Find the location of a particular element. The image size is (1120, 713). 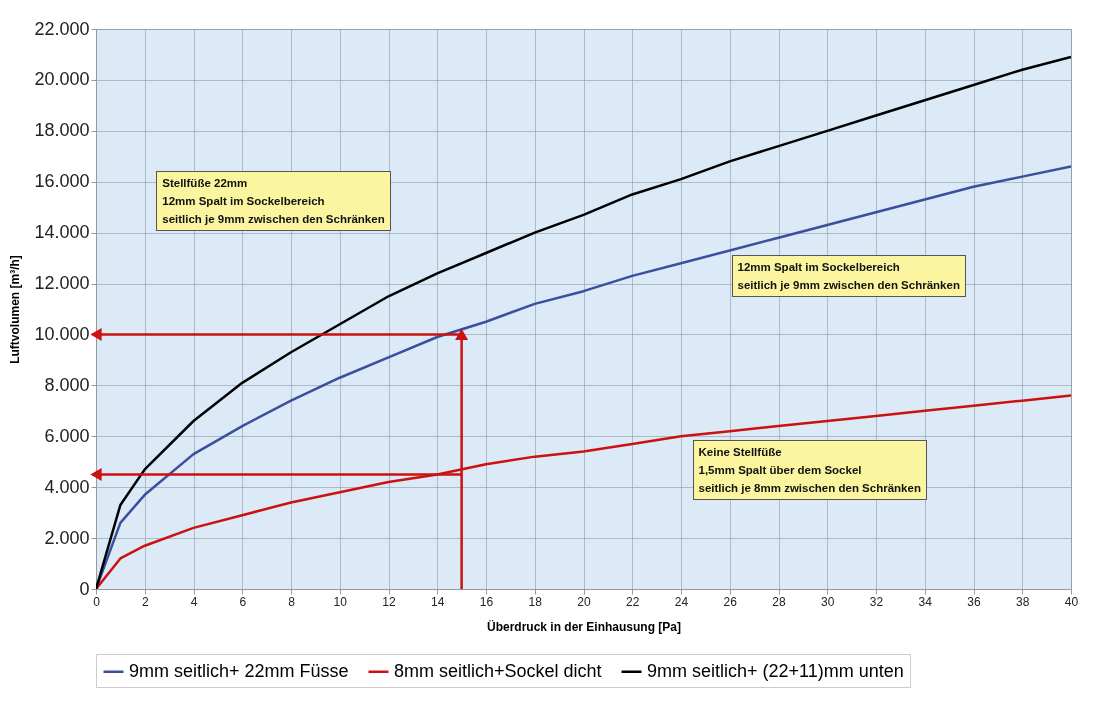

x-tick-label: 6 is located at coordinates (243, 601).